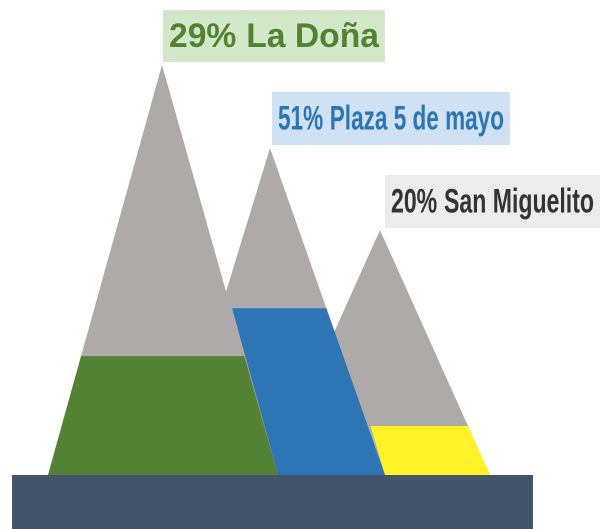 The image size is (604, 529). I want to click on label: 29% La Doña, so click(274, 36).